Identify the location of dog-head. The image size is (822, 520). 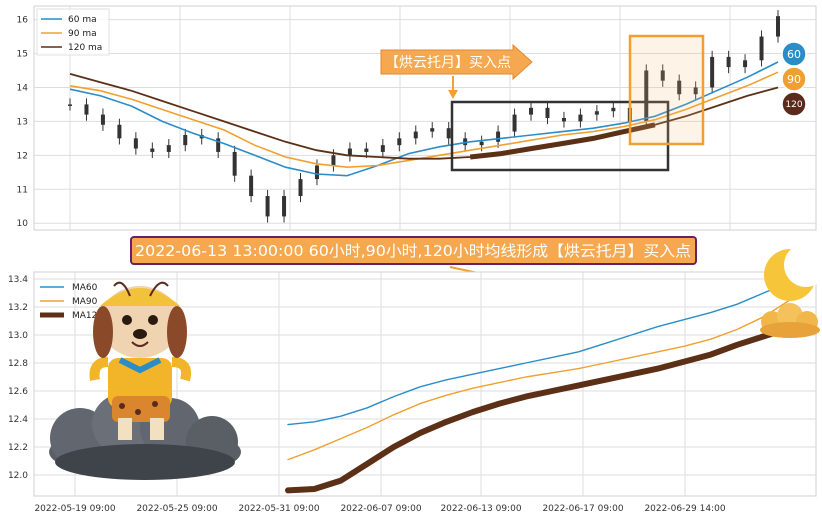
(140, 319).